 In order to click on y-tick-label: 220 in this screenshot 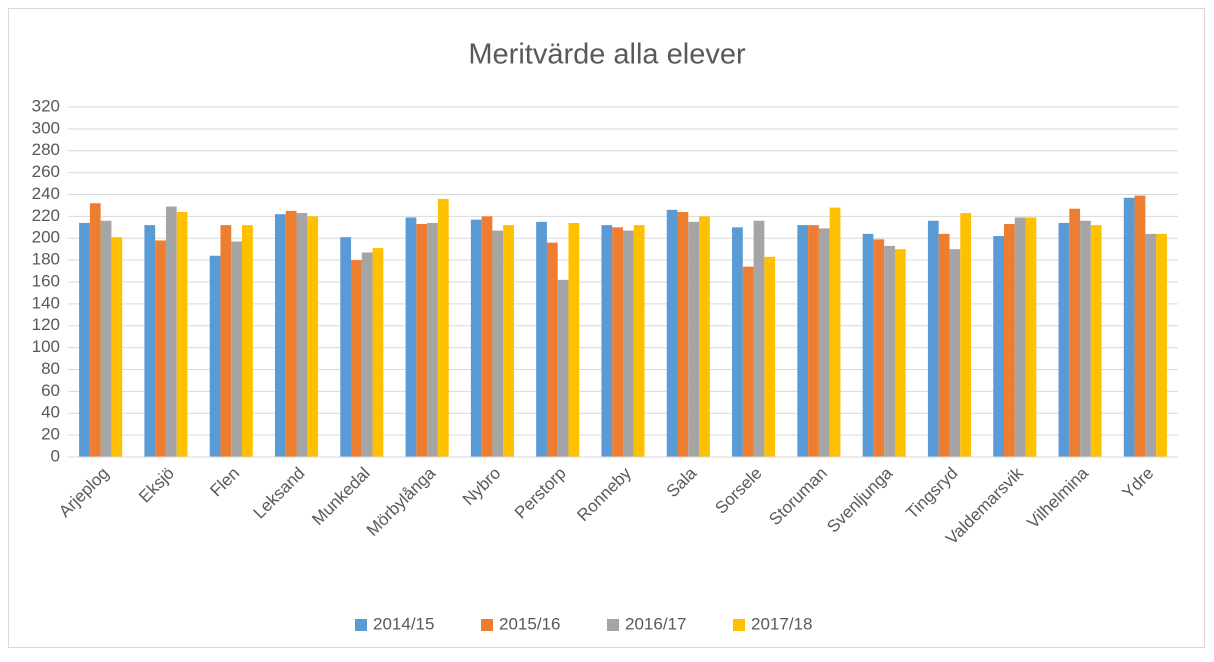, I will do `click(46, 215)`.